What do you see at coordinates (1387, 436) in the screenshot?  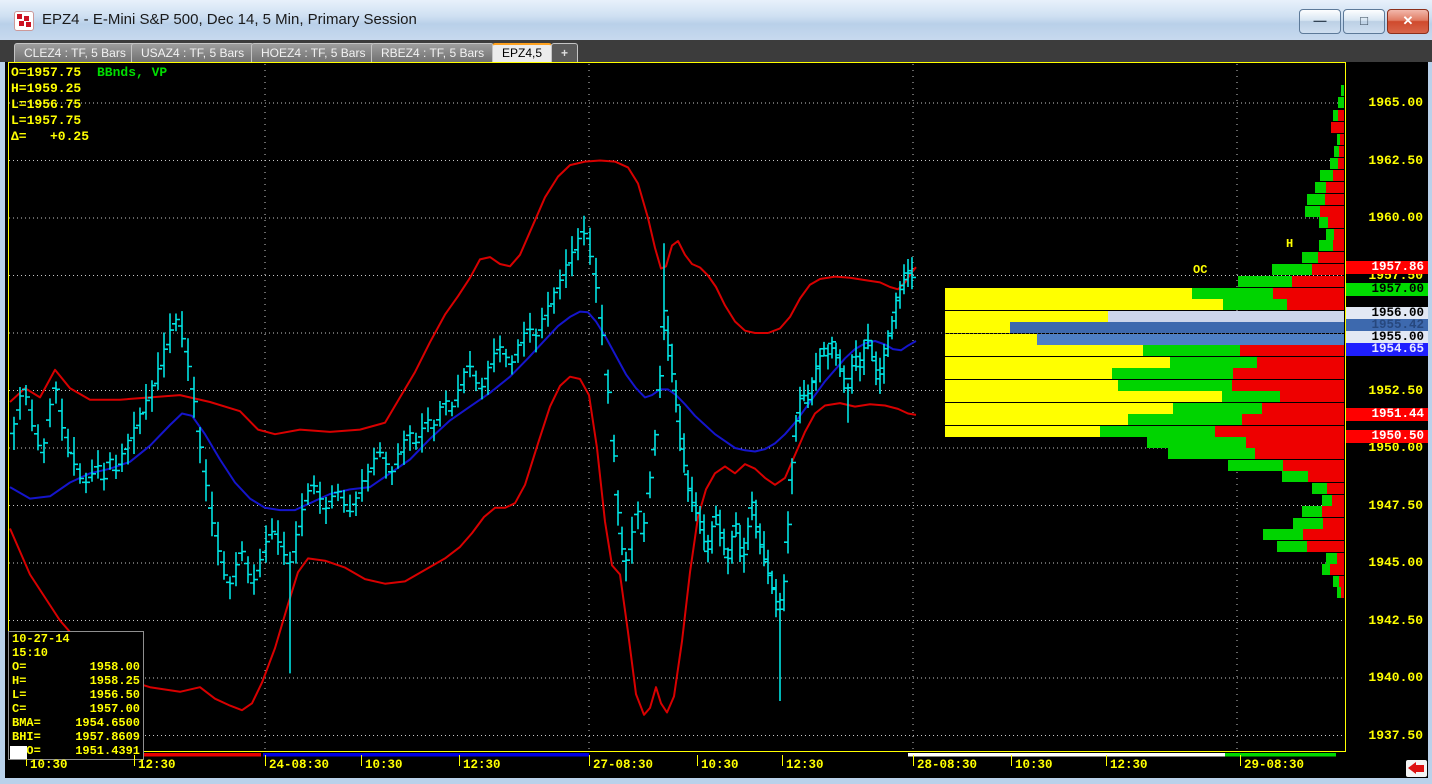 I see `price-level-badge: 1950.50` at bounding box center [1387, 436].